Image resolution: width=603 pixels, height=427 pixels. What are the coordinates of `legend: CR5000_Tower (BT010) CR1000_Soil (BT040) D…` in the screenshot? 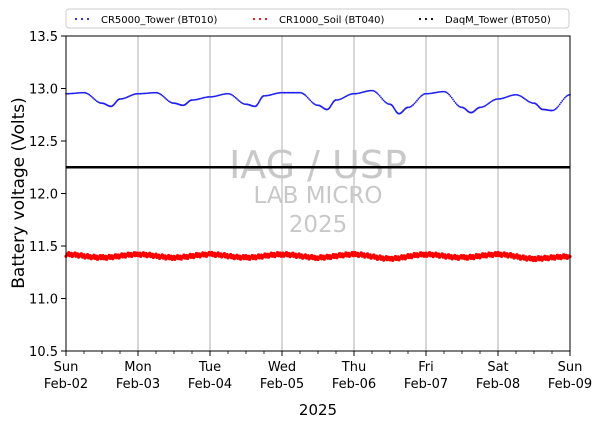 It's located at (317, 18).